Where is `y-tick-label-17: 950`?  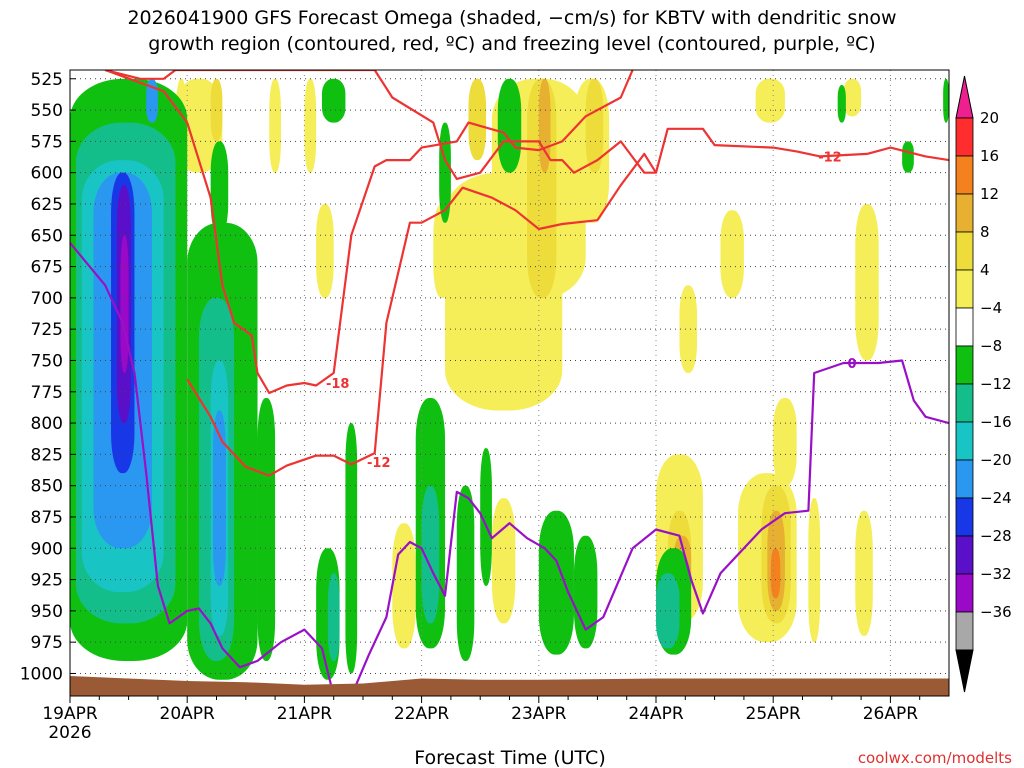
y-tick-label-17: 950 is located at coordinates (47, 612).